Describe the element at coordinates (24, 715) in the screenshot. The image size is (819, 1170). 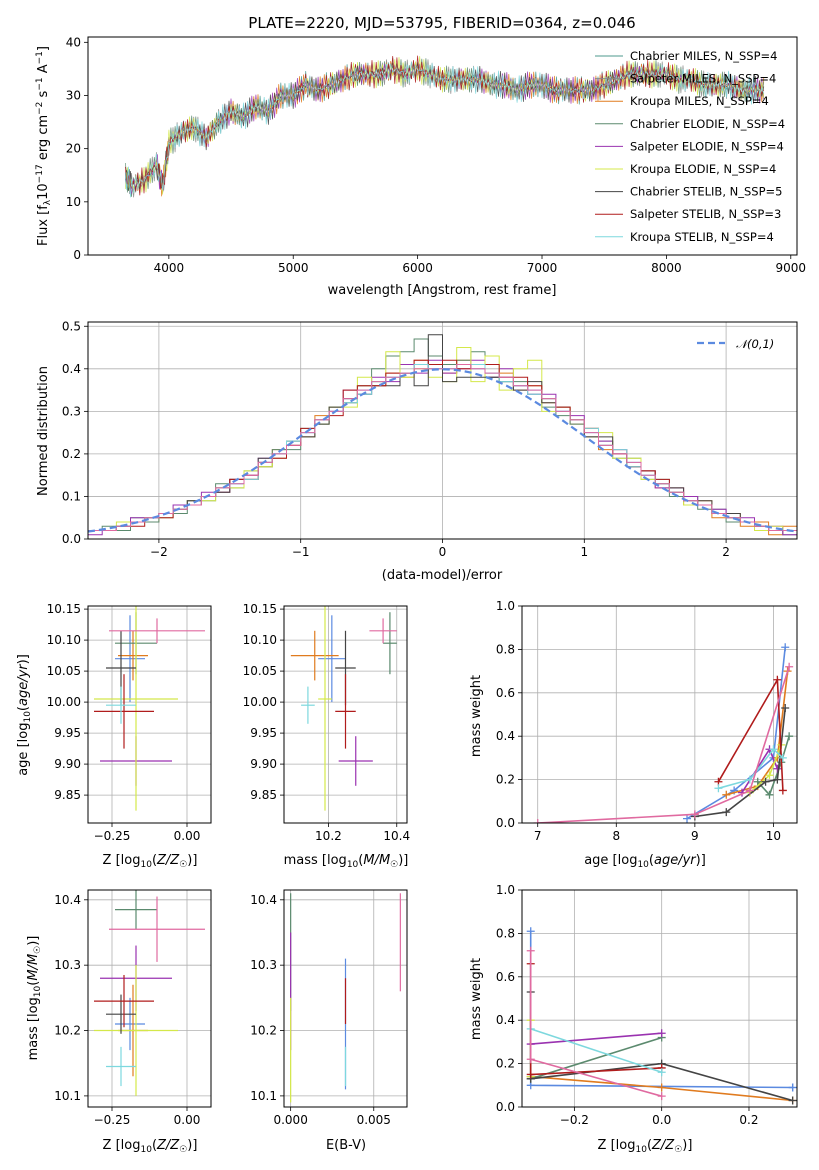
I see `zage-ylabel: age [log10(age/yr)]` at that location.